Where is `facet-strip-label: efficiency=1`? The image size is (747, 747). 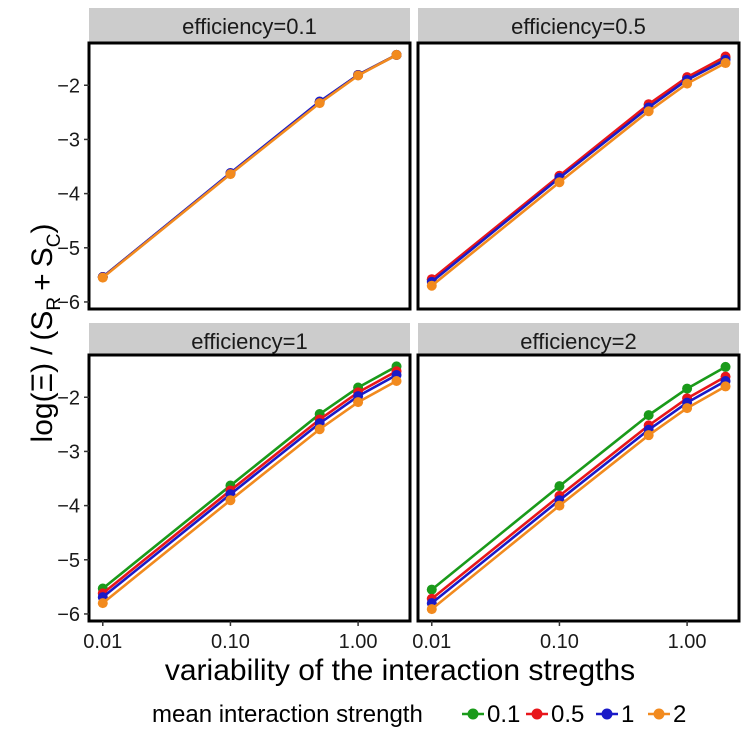 facet-strip-label: efficiency=1 is located at coordinates (249, 341).